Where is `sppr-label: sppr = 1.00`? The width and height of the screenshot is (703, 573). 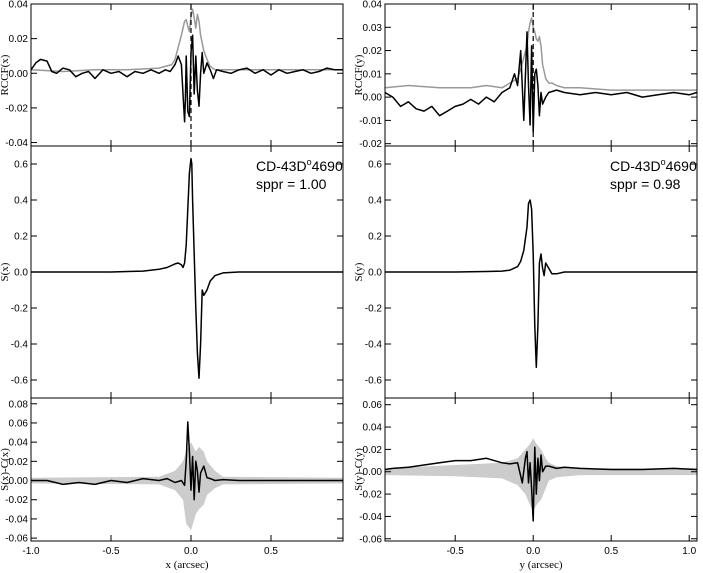 sppr-label: sppr = 1.00 is located at coordinates (291, 184).